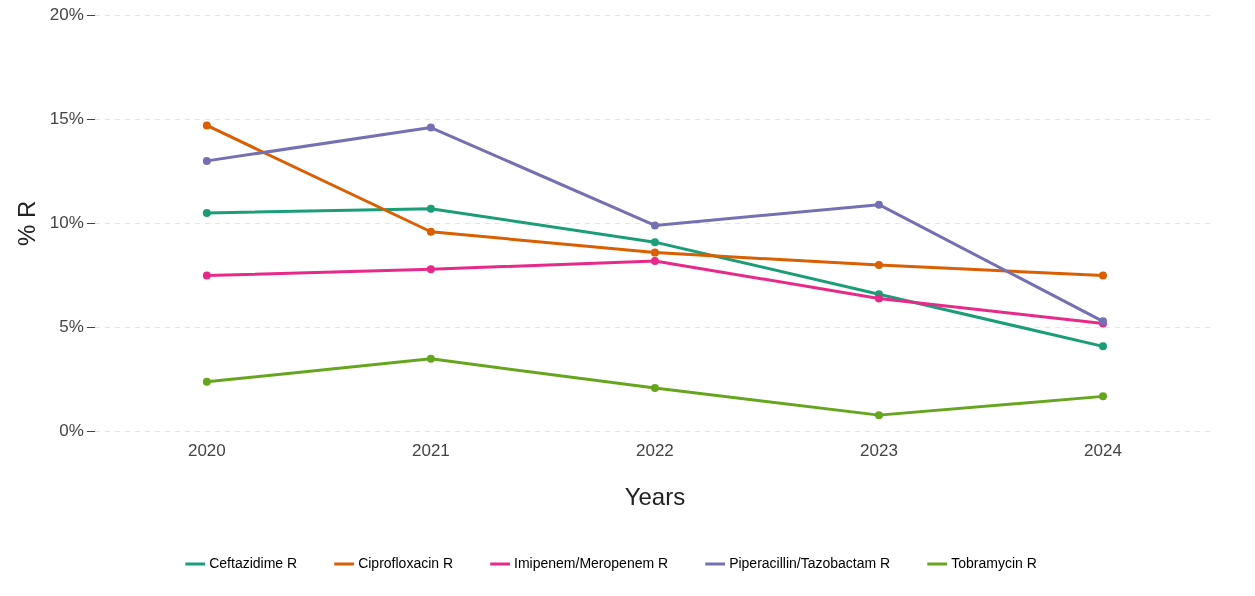 This screenshot has width=1255, height=596. I want to click on y-tick-label: 5%, so click(71, 327).